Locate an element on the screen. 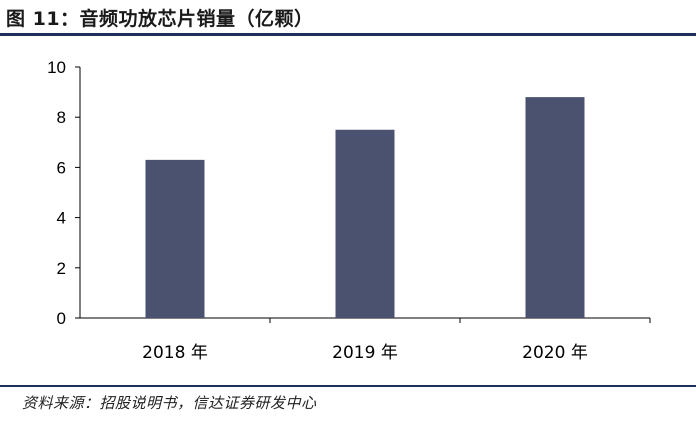 The image size is (696, 421). y-tick-label: 8 is located at coordinates (61, 117).